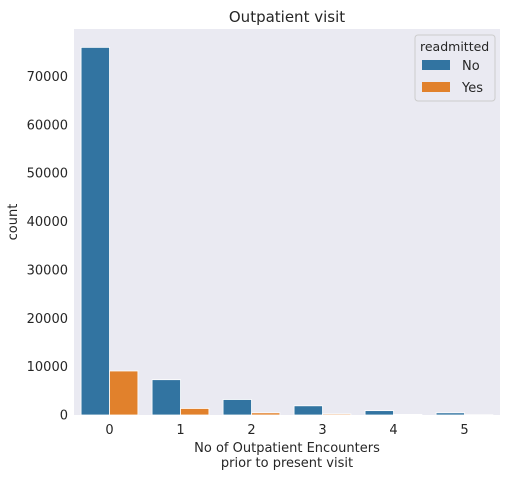 Image resolution: width=508 pixels, height=479 pixels. I want to click on y-tick-label-0: 0, so click(64, 416).